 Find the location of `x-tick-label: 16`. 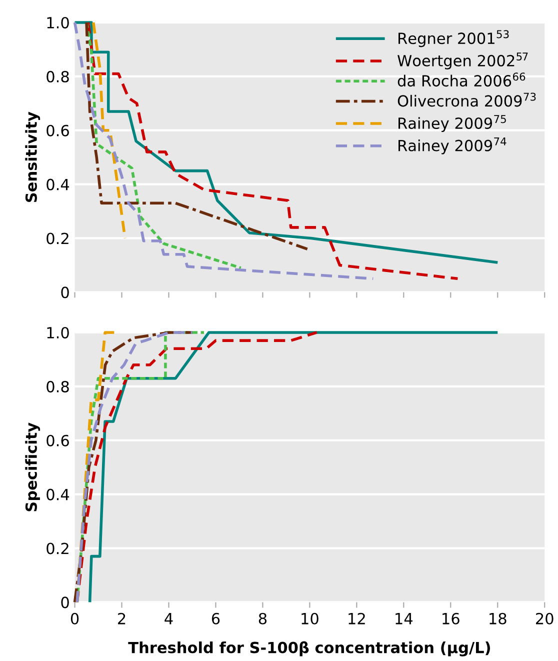

x-tick-label: 16 is located at coordinates (451, 618).